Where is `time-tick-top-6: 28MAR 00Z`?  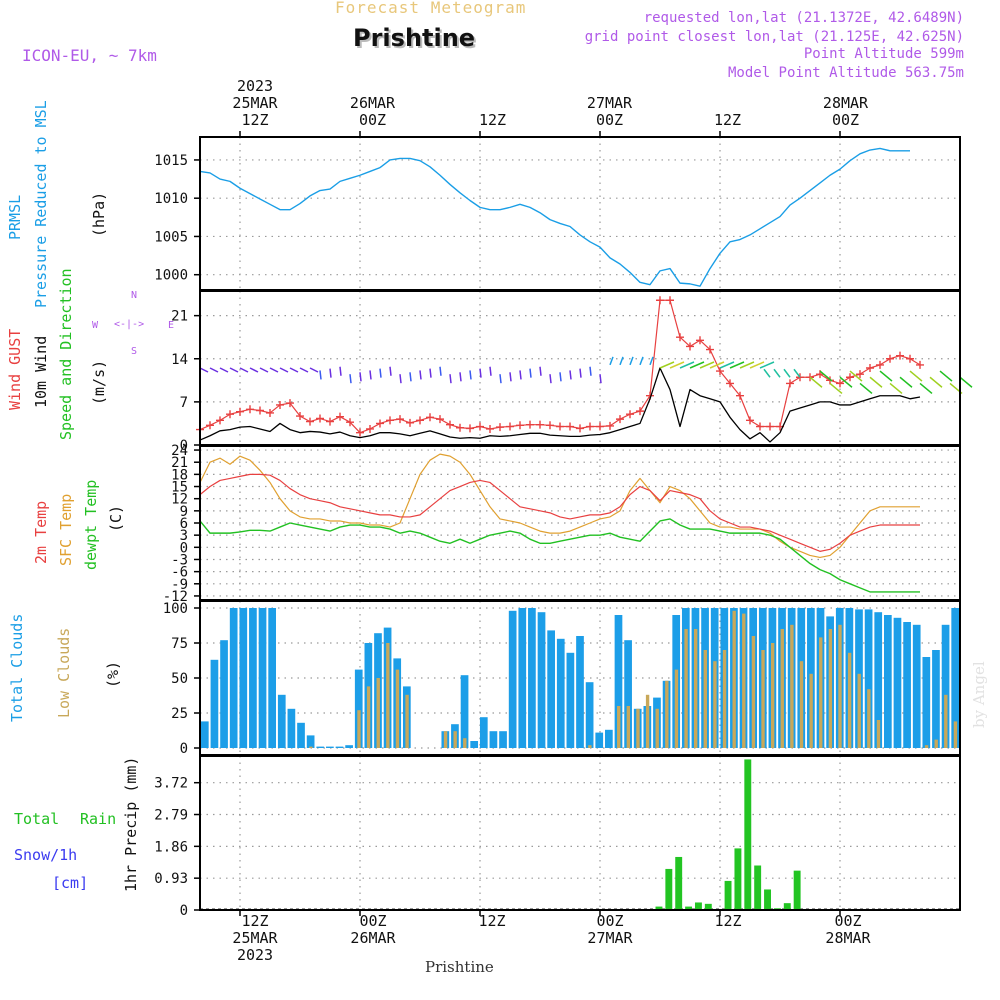 time-tick-top-6: 28MAR 00Z is located at coordinates (845, 112).